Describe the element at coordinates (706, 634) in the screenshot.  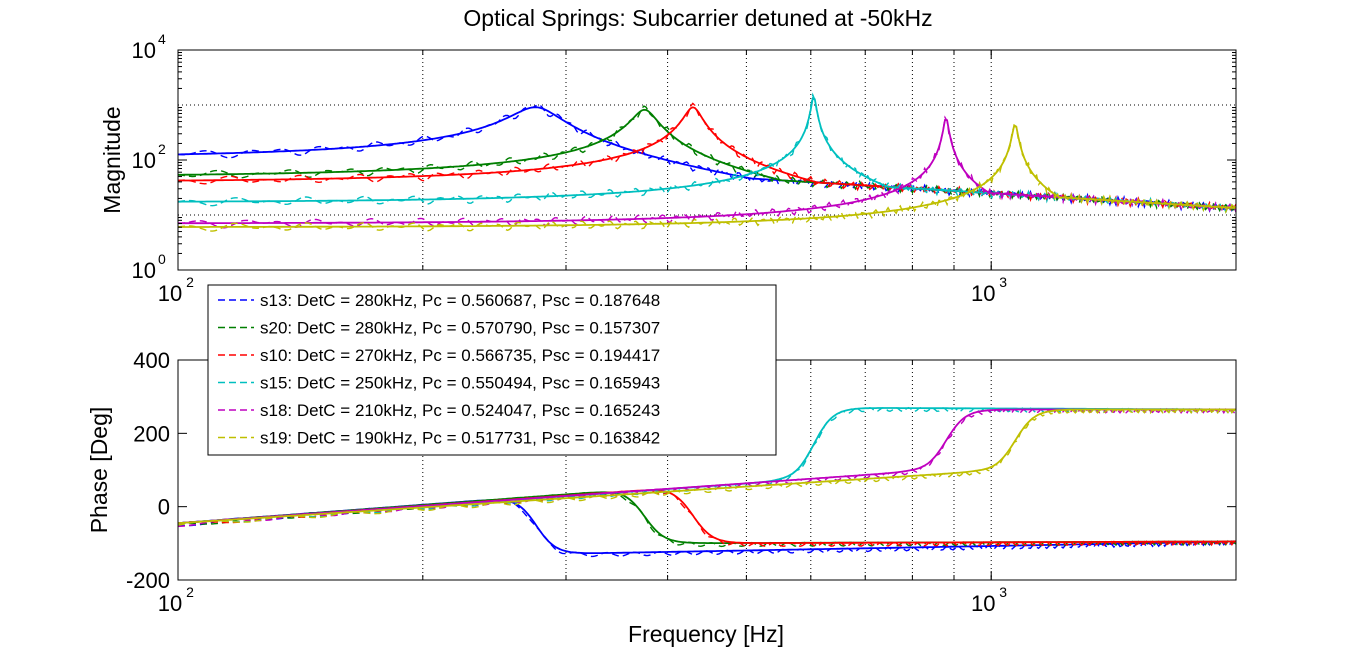
I see `x-axis-label: Frequency [Hz]` at that location.